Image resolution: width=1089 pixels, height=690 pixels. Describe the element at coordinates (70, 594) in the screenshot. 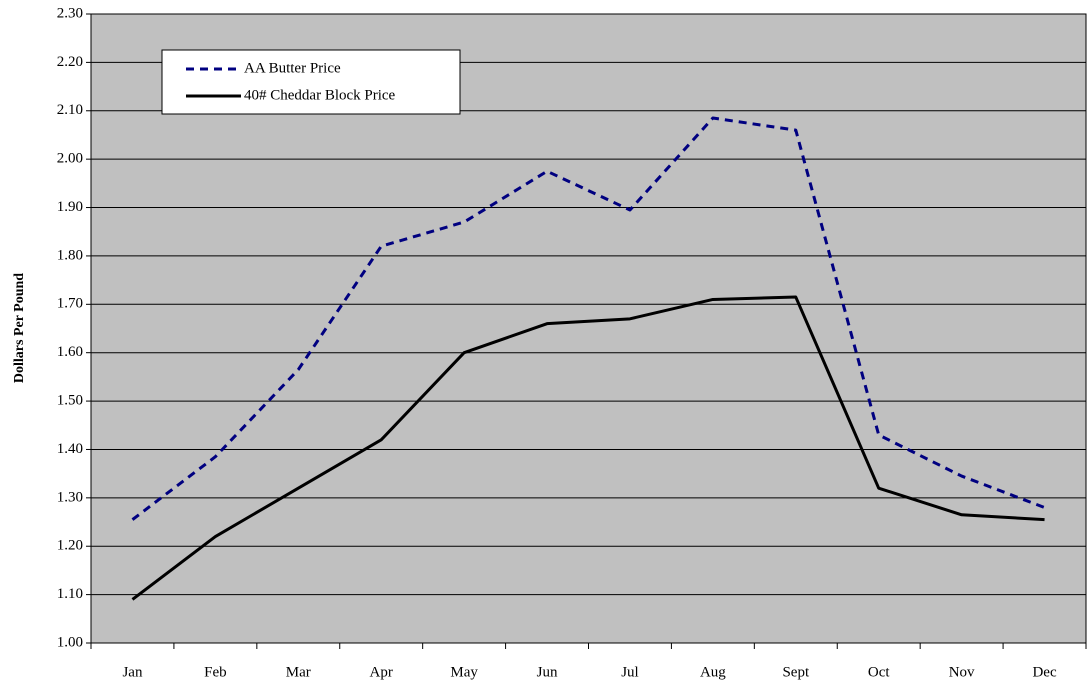

I see `y-tick-label: 1.10` at that location.